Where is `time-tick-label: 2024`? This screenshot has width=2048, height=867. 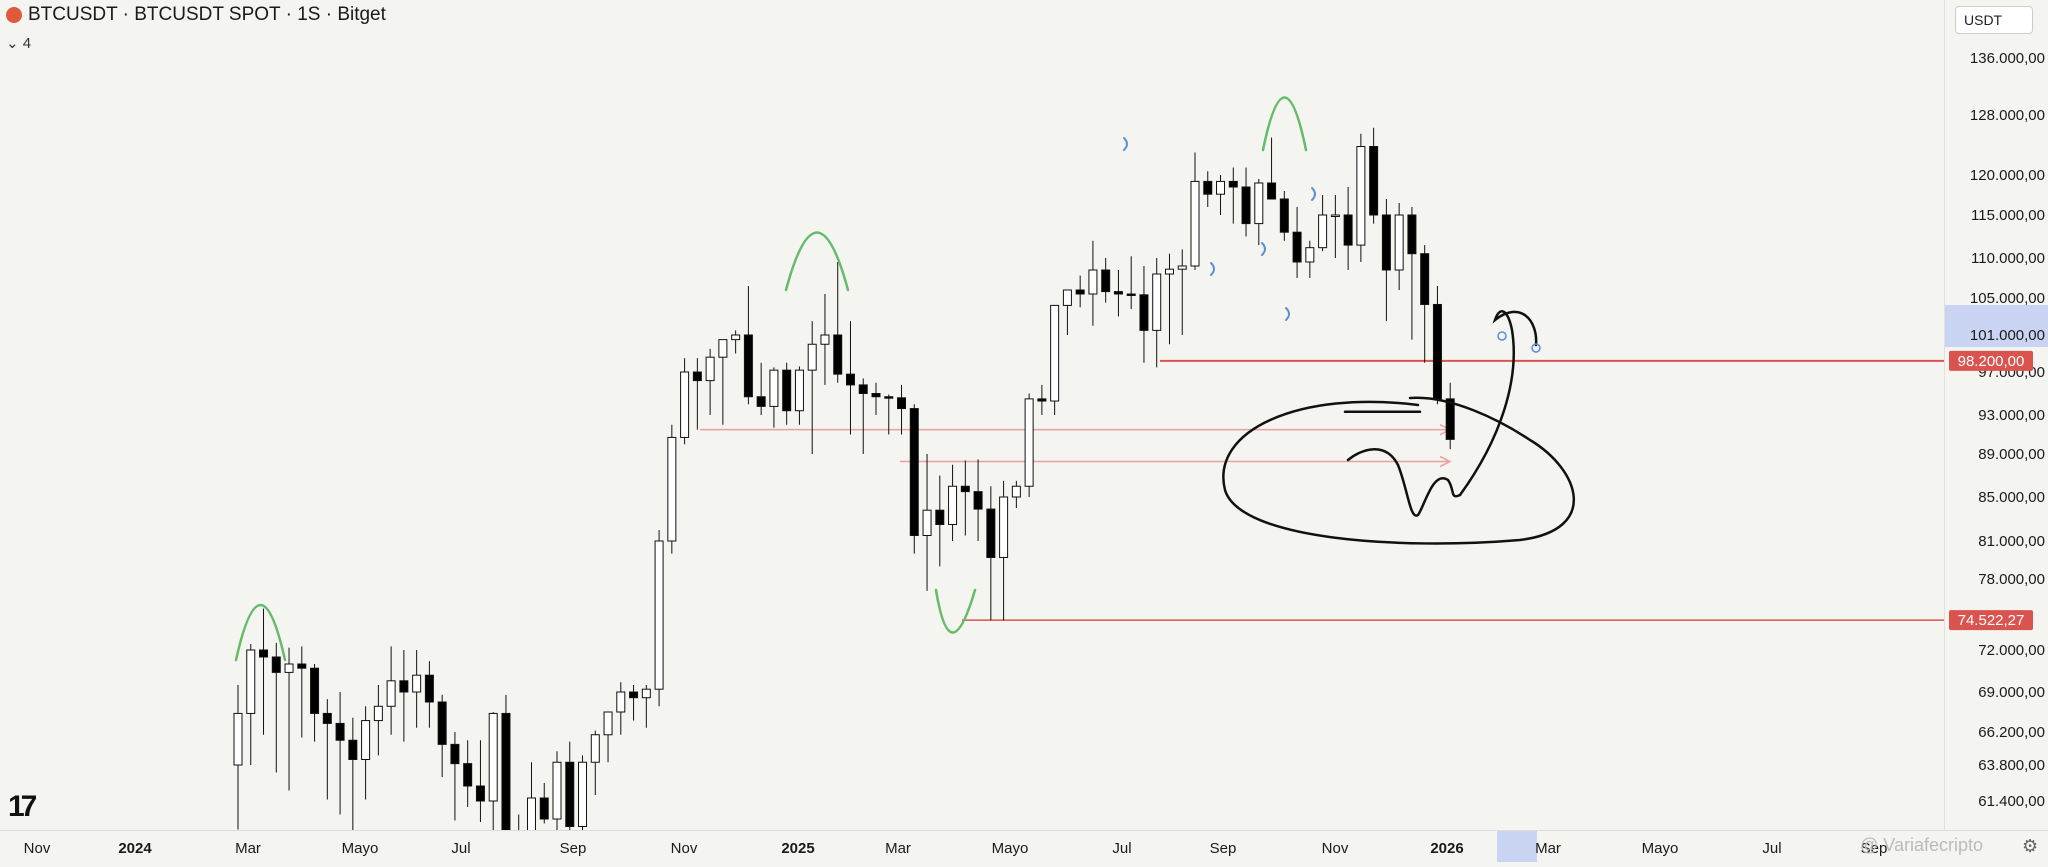
time-tick-label: 2024 is located at coordinates (135, 848).